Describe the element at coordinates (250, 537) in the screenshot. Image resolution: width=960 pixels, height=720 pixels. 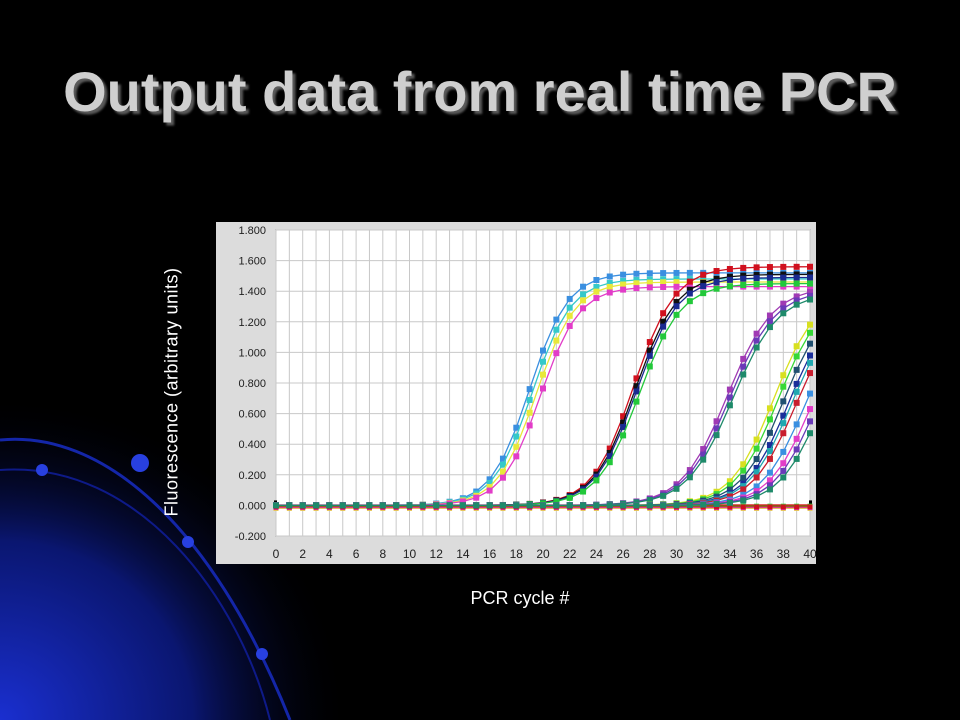
I see `y-tick-label: -0.200` at that location.